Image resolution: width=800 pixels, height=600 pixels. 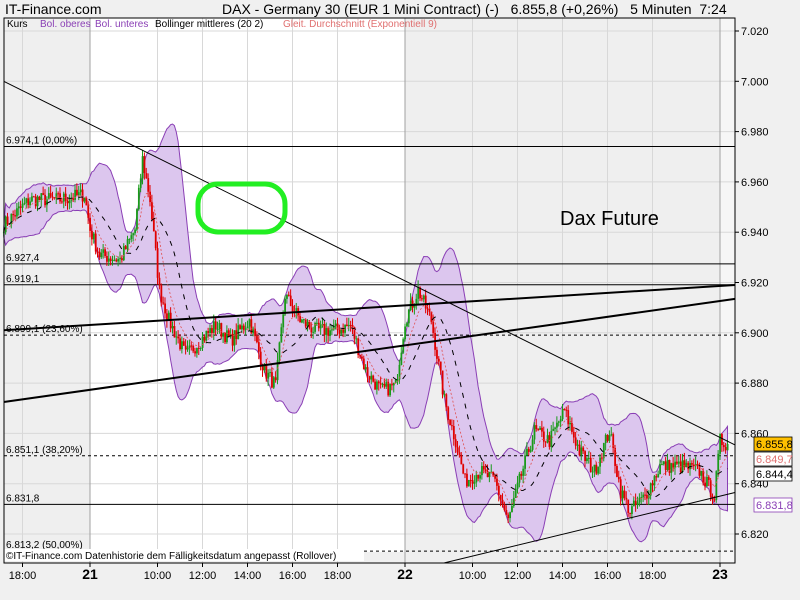 What do you see at coordinates (774, 460) in the screenshot?
I see `price-tag-label: 6.849,7` at bounding box center [774, 460].